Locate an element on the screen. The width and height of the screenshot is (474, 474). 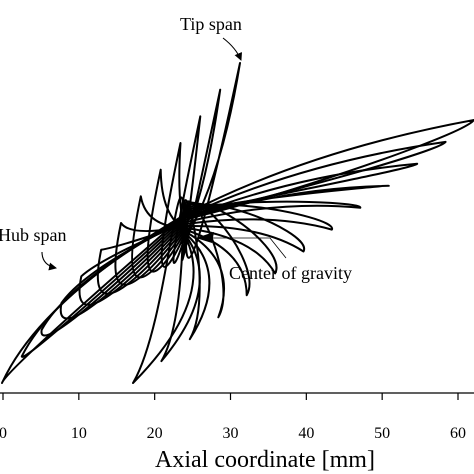
center-of-gravity-label: Center of gravity is located at coordinates (290, 273).